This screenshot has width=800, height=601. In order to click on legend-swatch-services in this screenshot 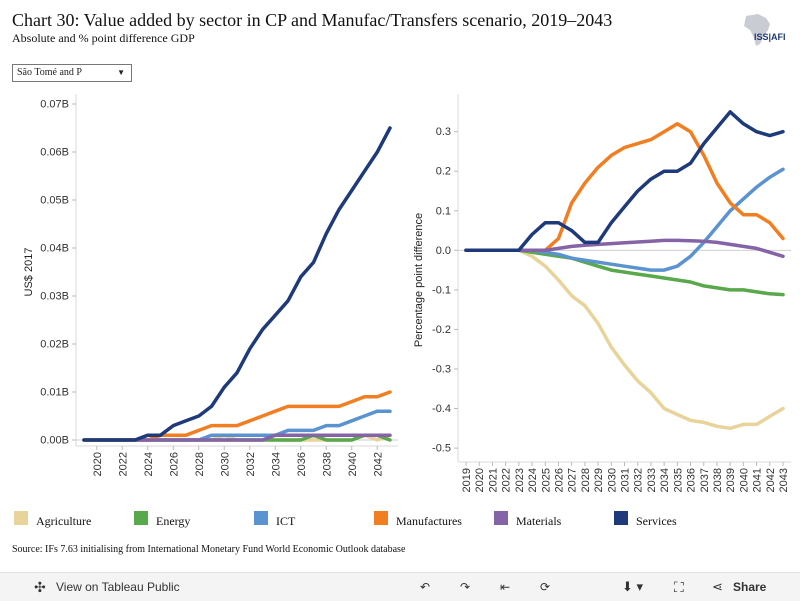, I will do `click(621, 518)`.